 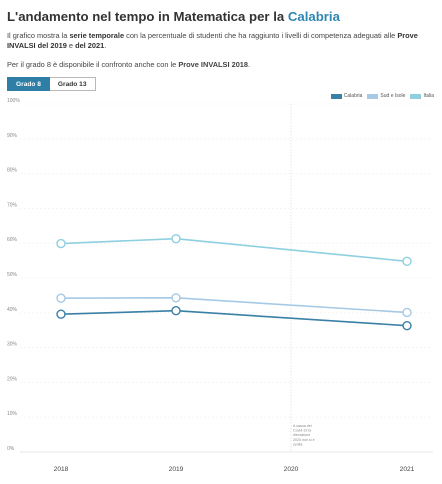 I want to click on grade-tabs: Grado 8 Grado 13, so click(x=51, y=84).